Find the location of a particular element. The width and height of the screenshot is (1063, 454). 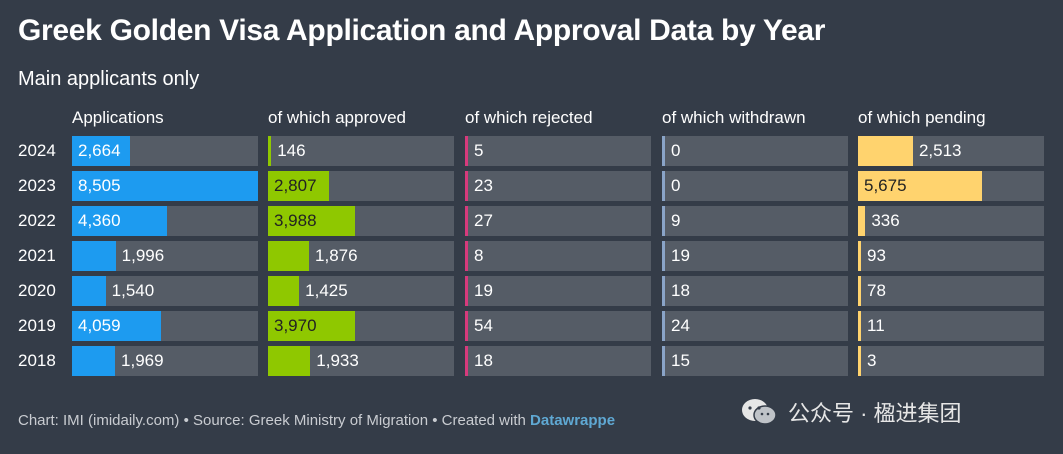

bar-track: 1,425 is located at coordinates (361, 291).